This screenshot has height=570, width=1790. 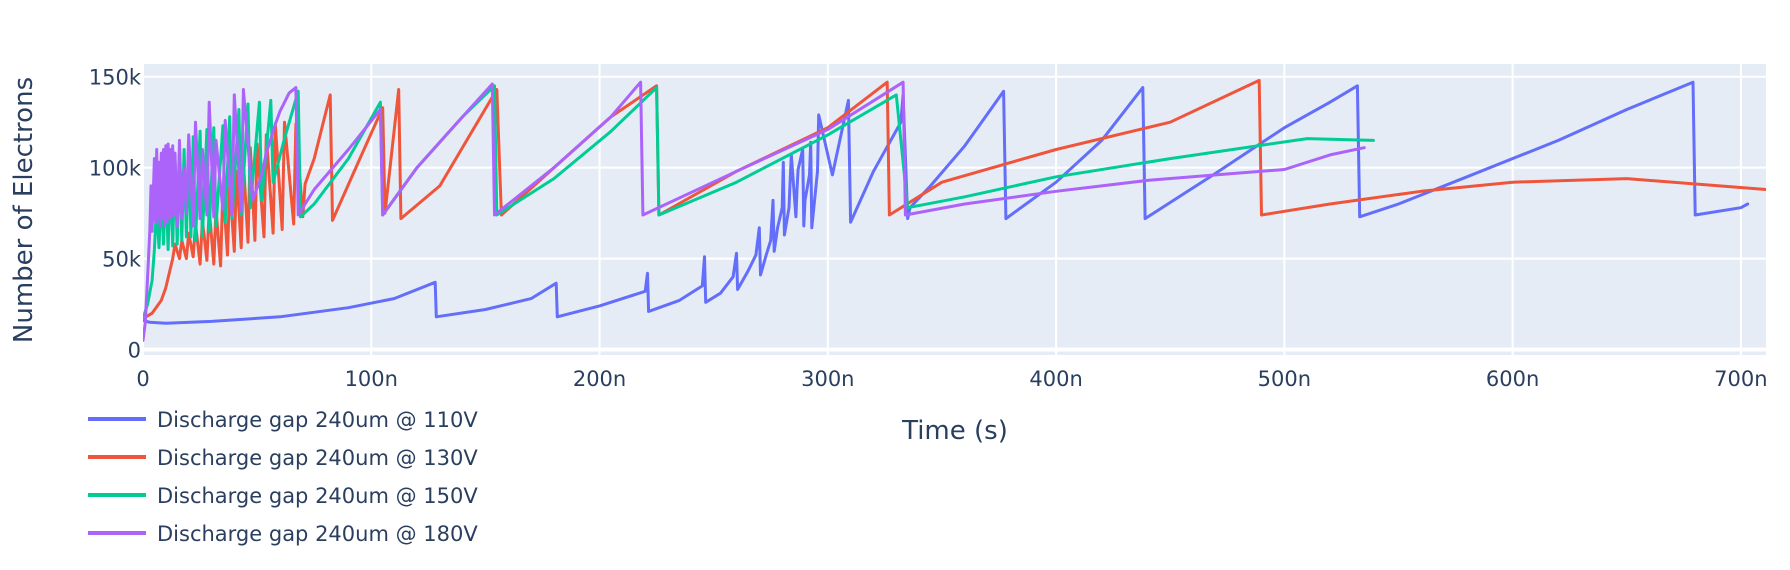 What do you see at coordinates (599, 379) in the screenshot?
I see `x-tick-label: 200n` at bounding box center [599, 379].